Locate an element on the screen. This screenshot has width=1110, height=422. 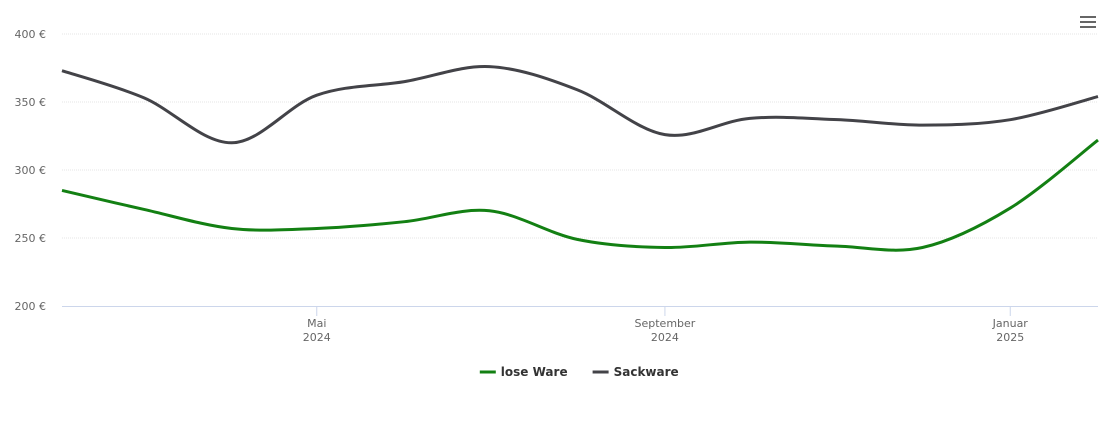
x-tick-label: Mai 2024 is located at coordinates (317, 330).